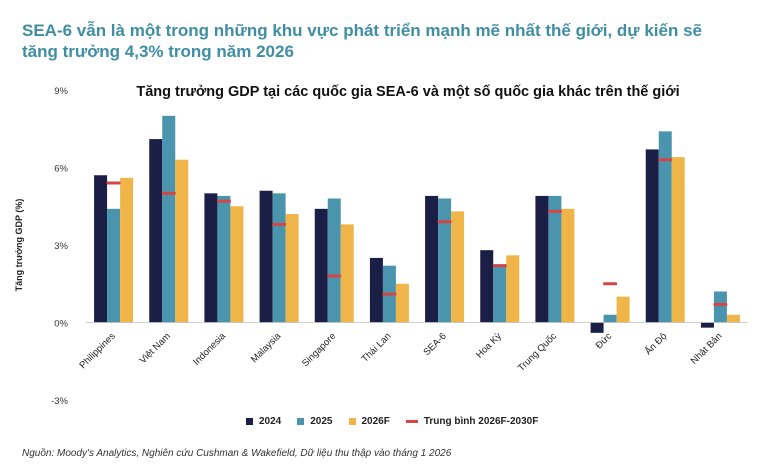 Image resolution: width=761 pixels, height=472 pixels. What do you see at coordinates (61, 246) in the screenshot?
I see `y-tick-label: 3%` at bounding box center [61, 246].